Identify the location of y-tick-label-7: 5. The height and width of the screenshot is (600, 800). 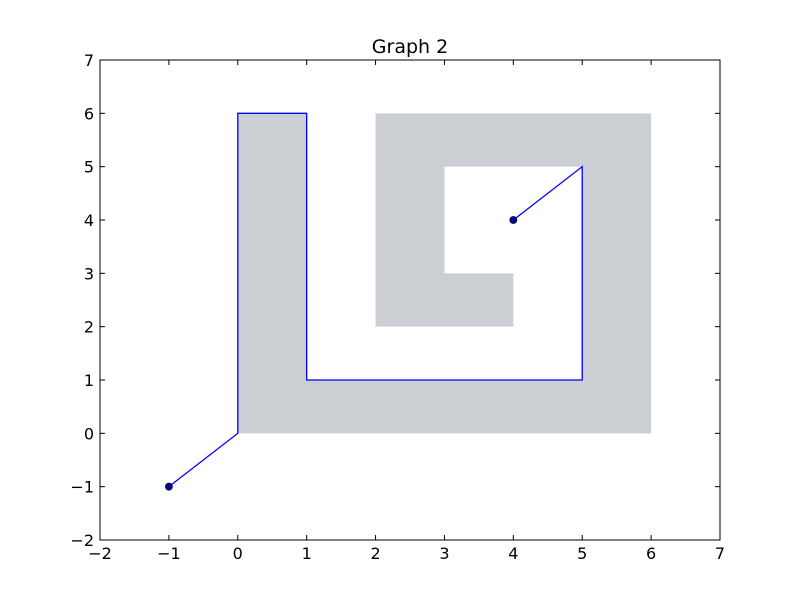
(89, 167).